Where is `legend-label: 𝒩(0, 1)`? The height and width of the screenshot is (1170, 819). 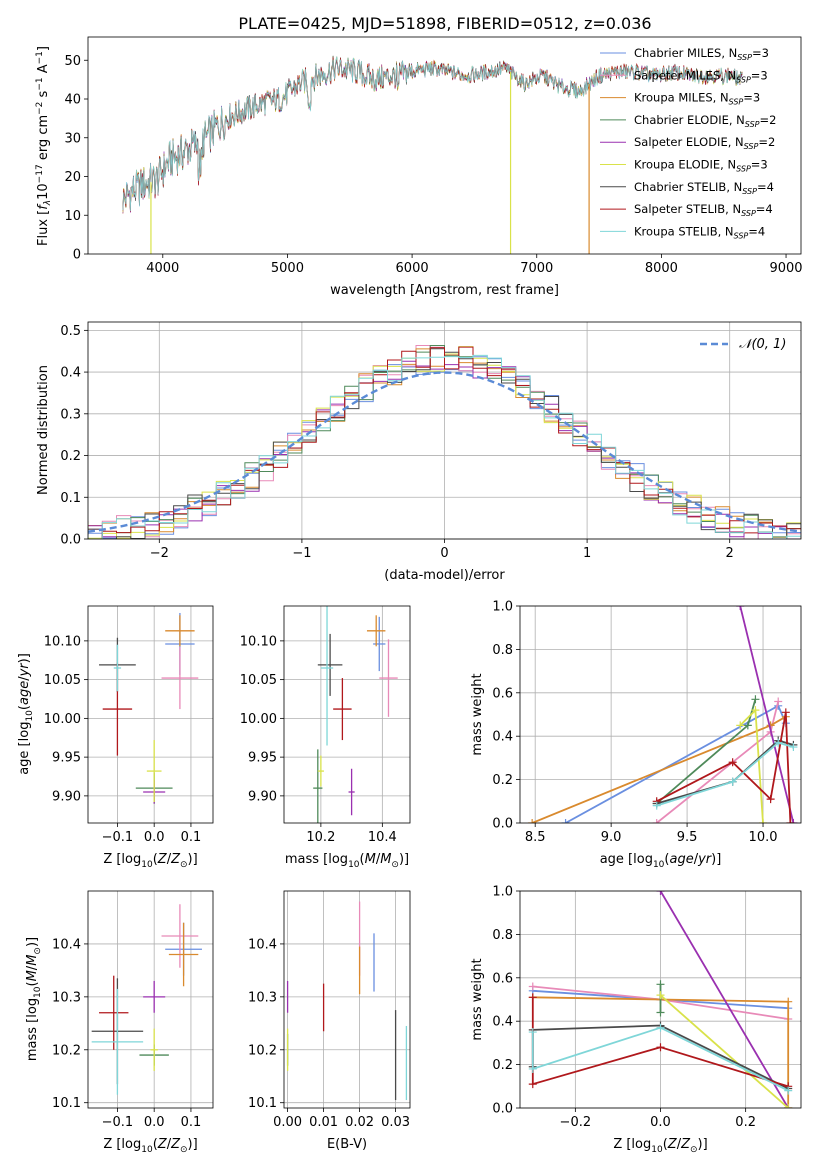 legend-label: 𝒩(0, 1) is located at coordinates (762, 344).